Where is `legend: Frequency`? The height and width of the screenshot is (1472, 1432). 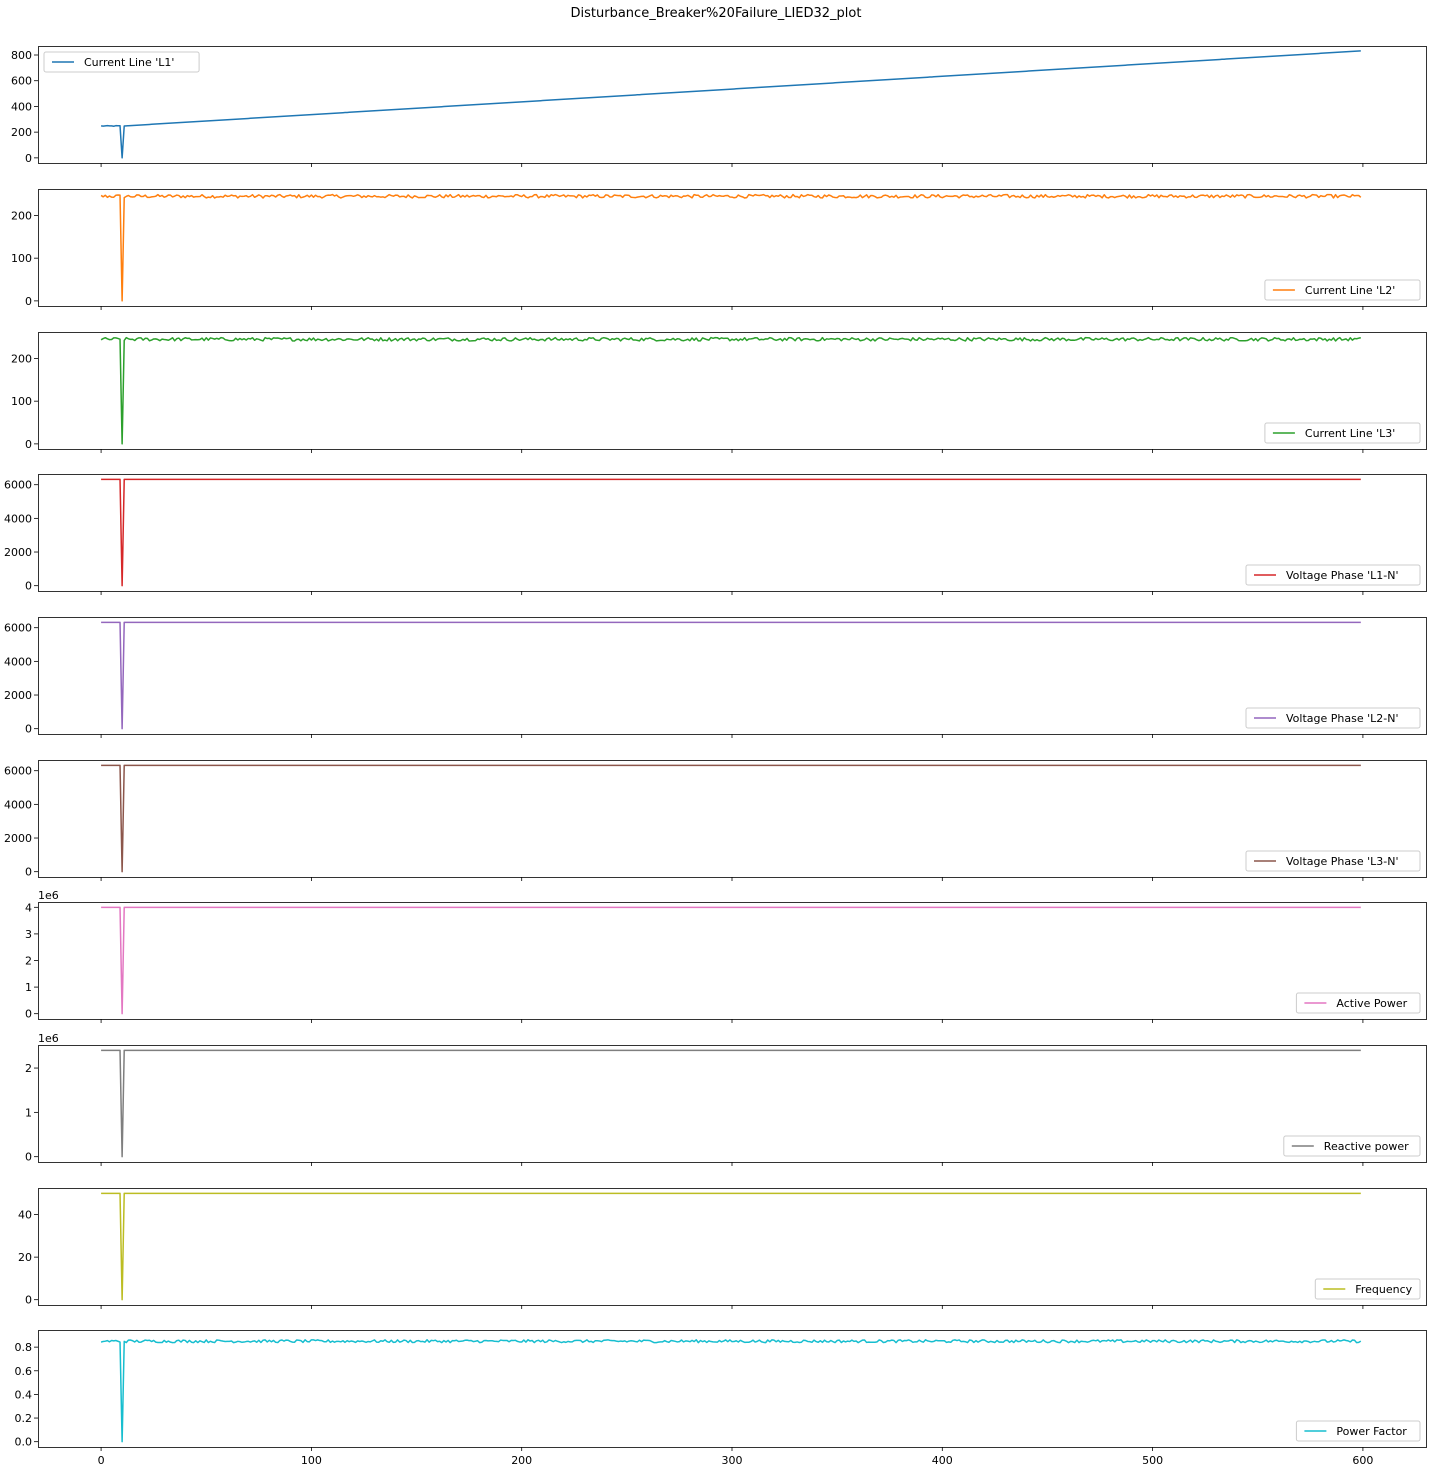 legend: Frequency is located at coordinates (1367, 1289).